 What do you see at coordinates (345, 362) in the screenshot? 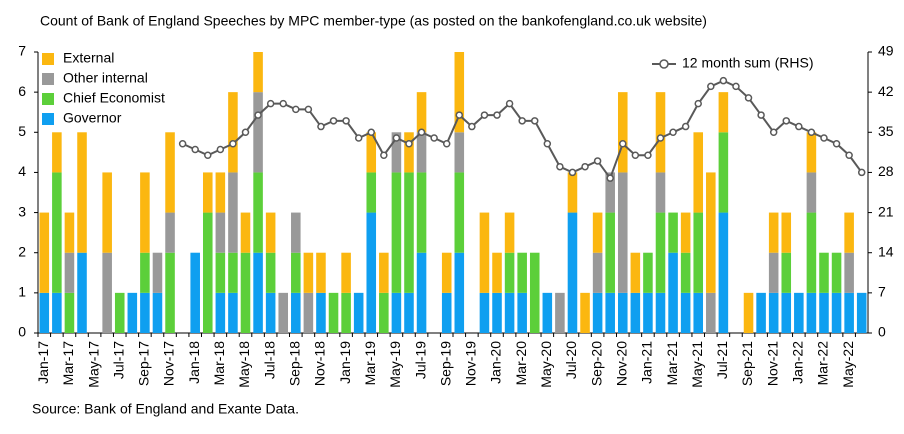
I see `x-tick-label: Jan-19` at bounding box center [345, 362].